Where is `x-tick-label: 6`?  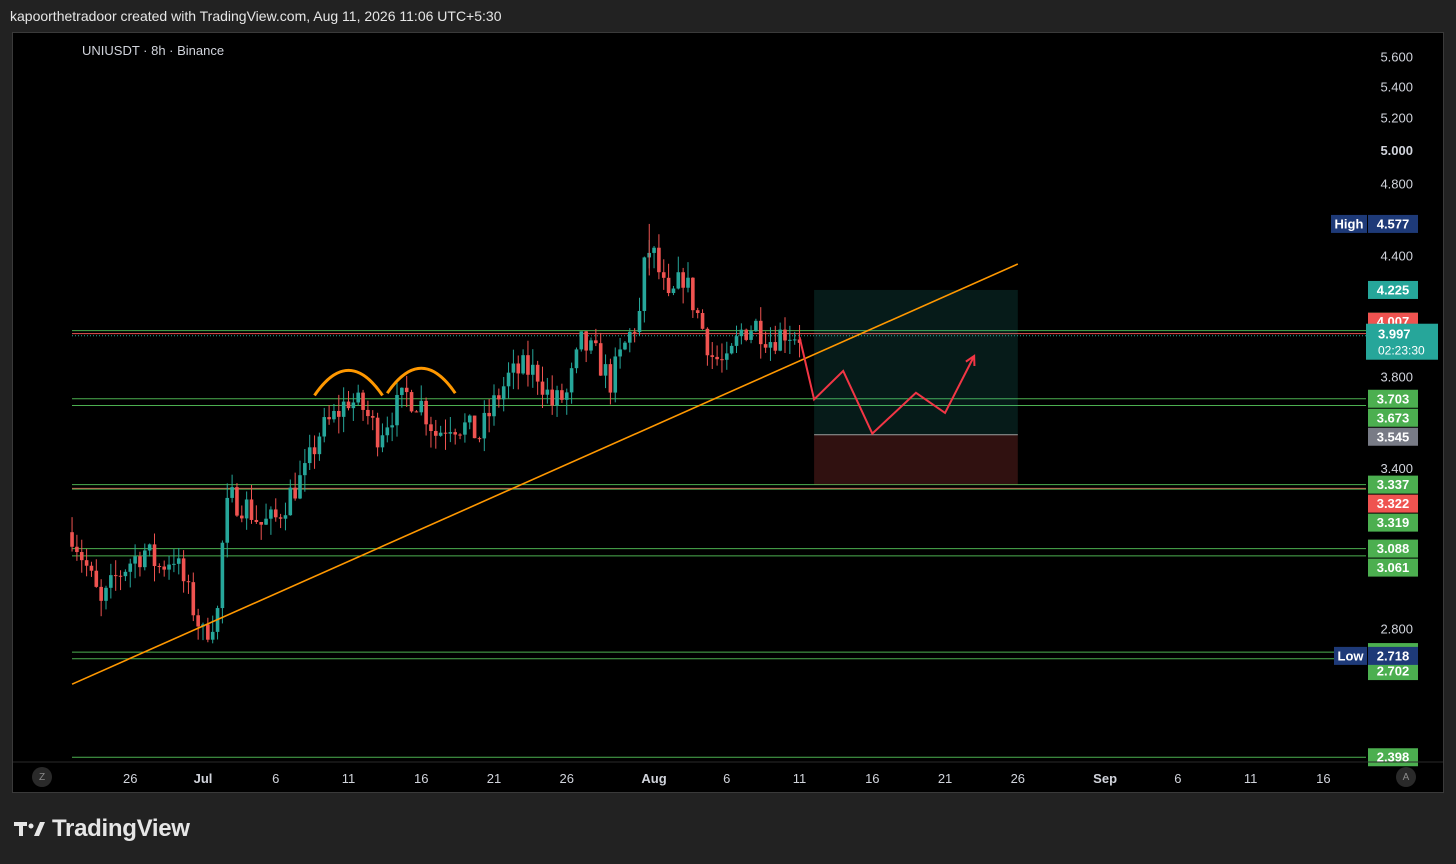 x-tick-label: 6 is located at coordinates (275, 778).